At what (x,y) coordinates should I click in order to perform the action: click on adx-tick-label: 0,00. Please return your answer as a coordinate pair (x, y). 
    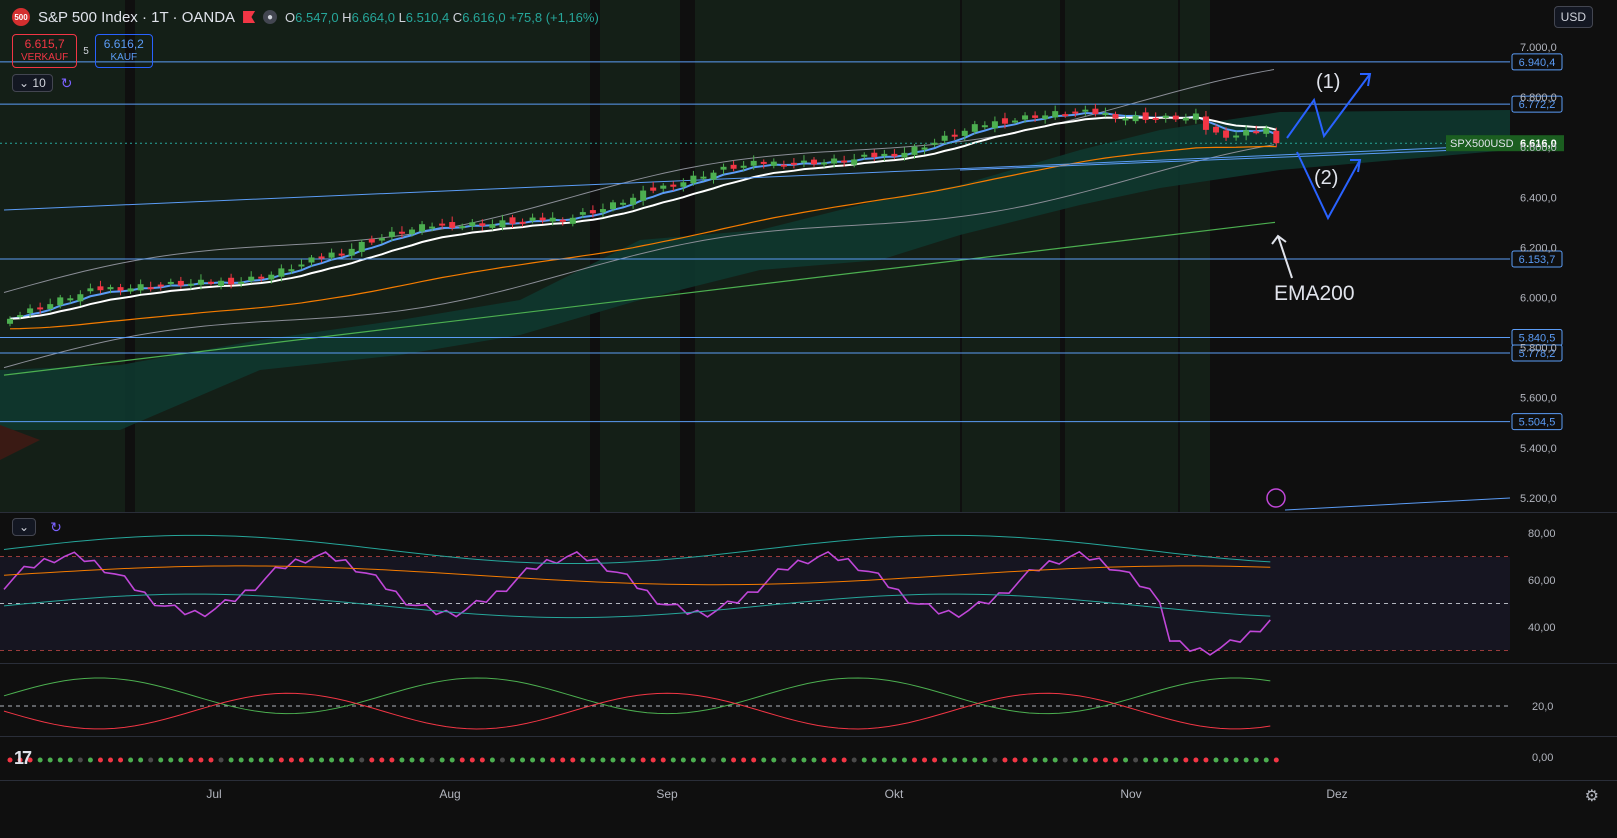
    Looking at the image, I should click on (1542, 758).